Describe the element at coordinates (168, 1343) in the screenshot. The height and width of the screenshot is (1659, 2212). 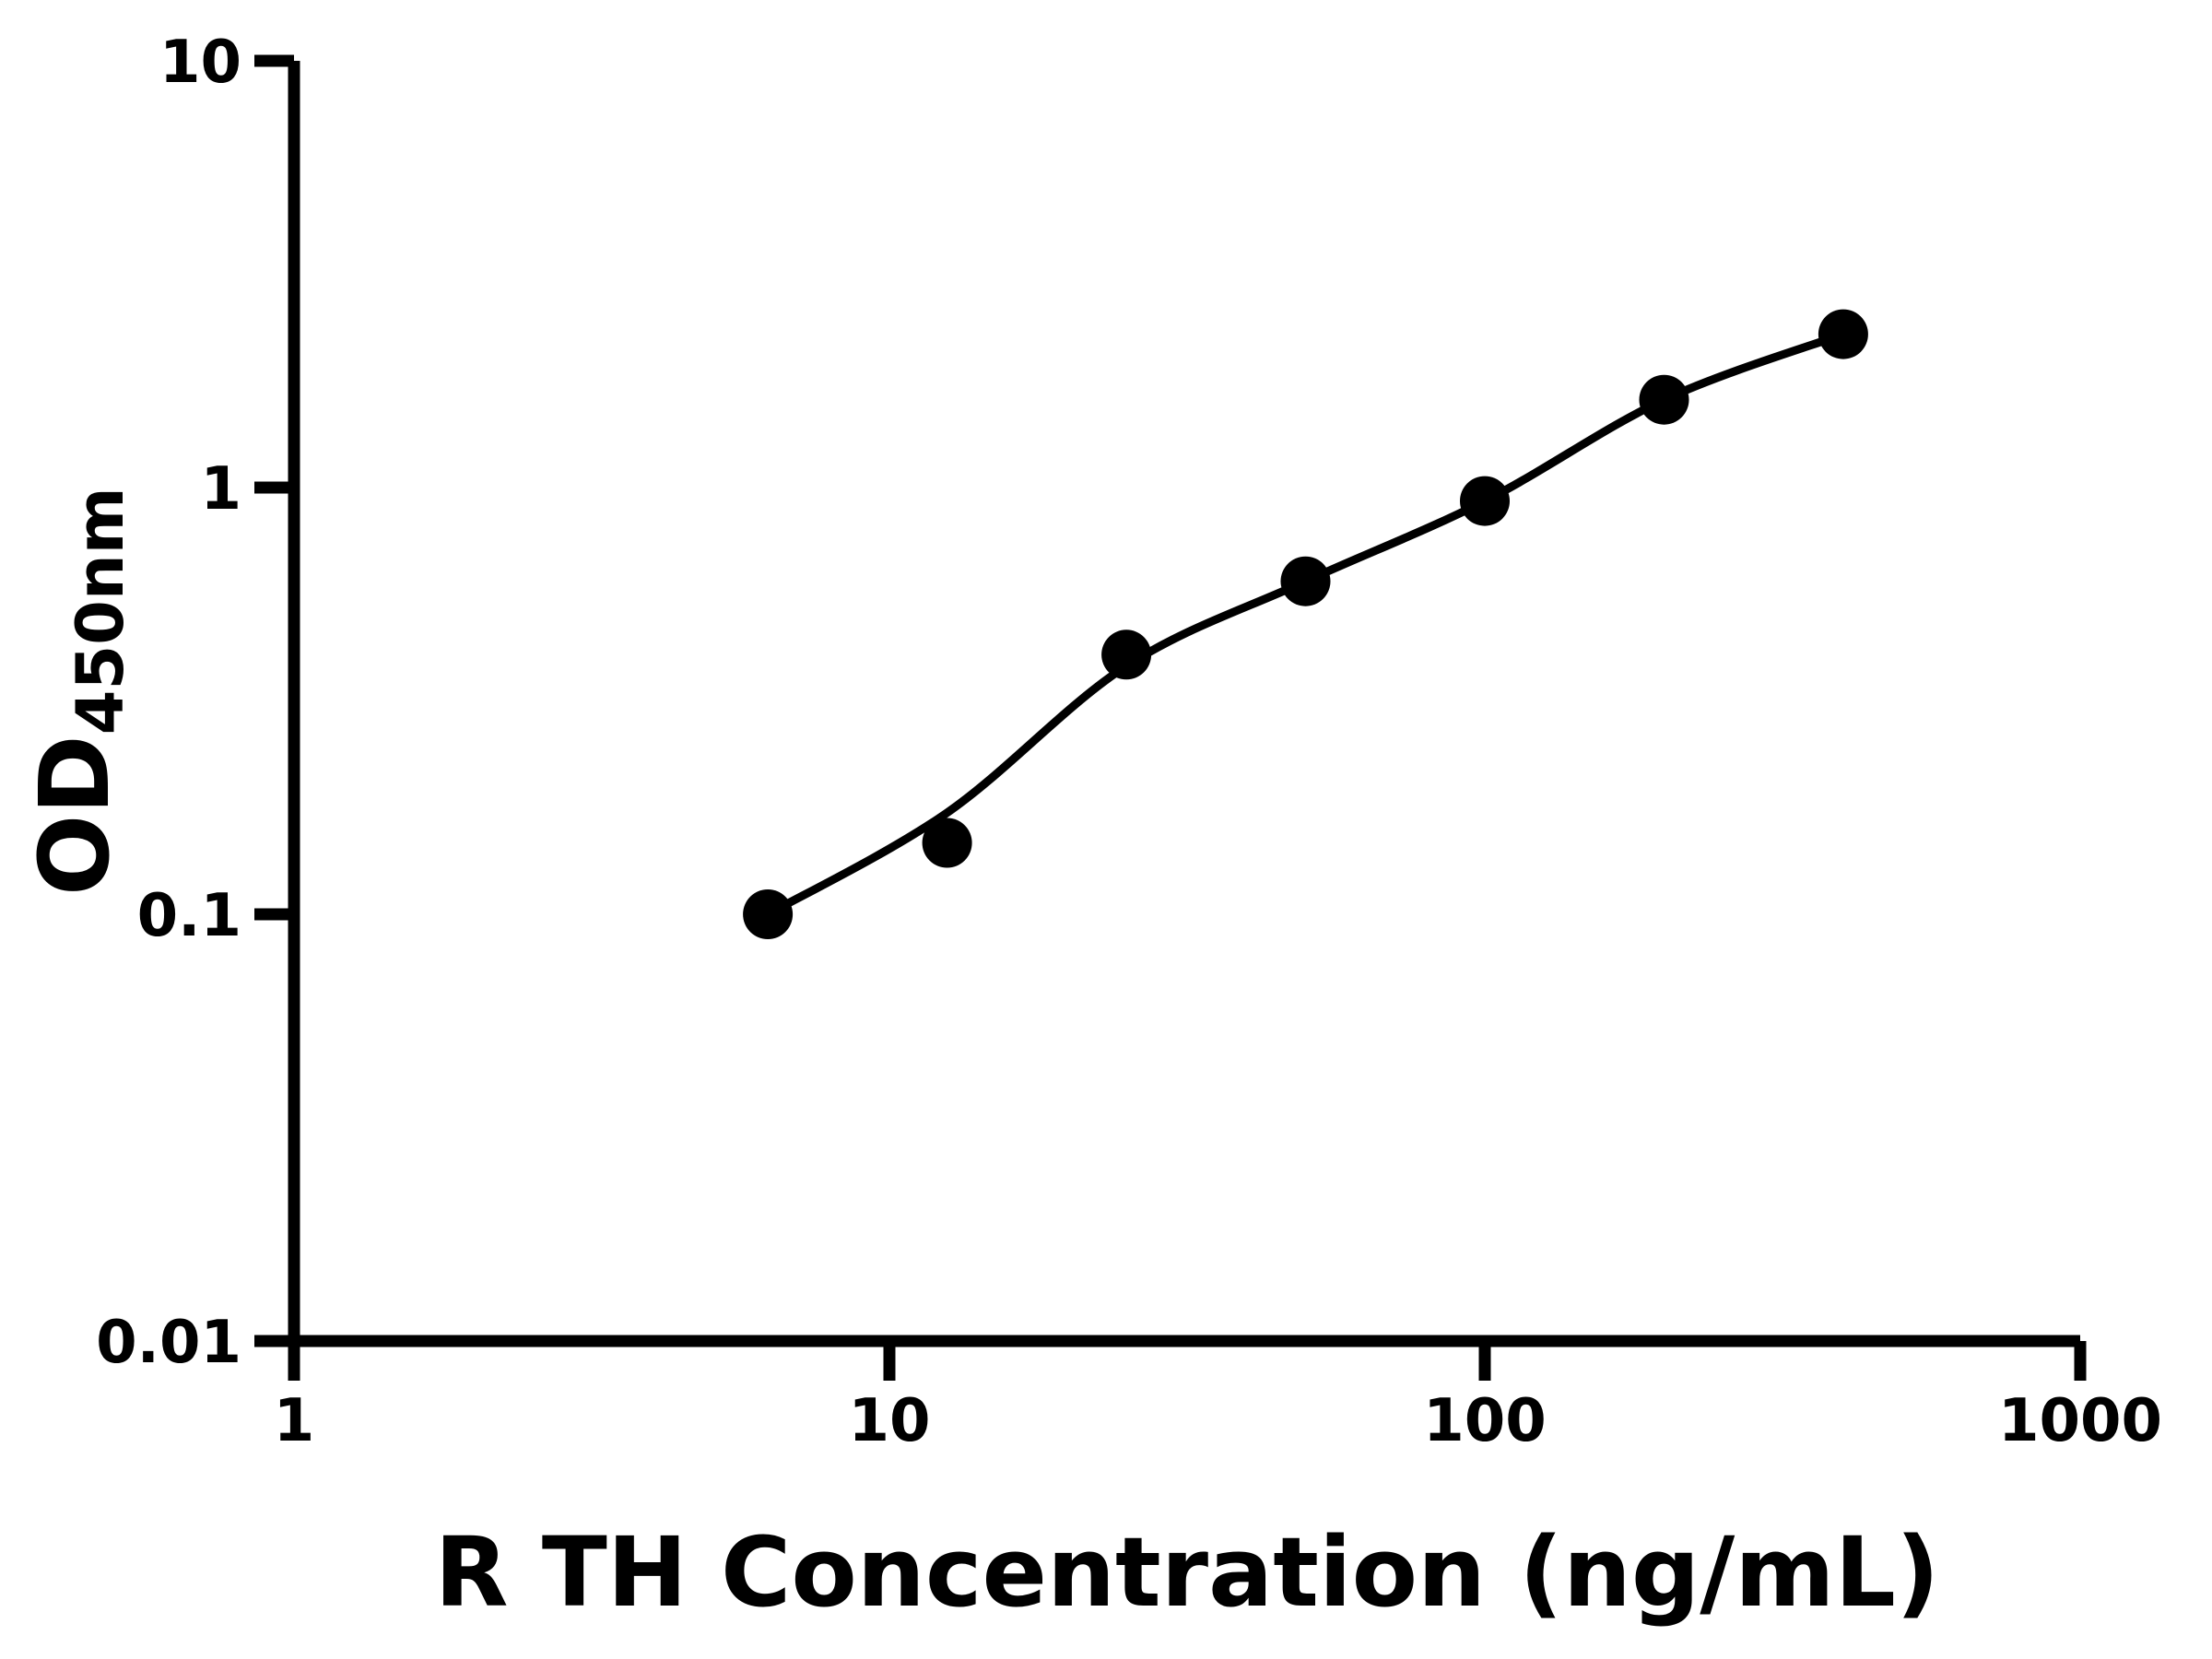
I see `y-tick-label: 0.01` at that location.